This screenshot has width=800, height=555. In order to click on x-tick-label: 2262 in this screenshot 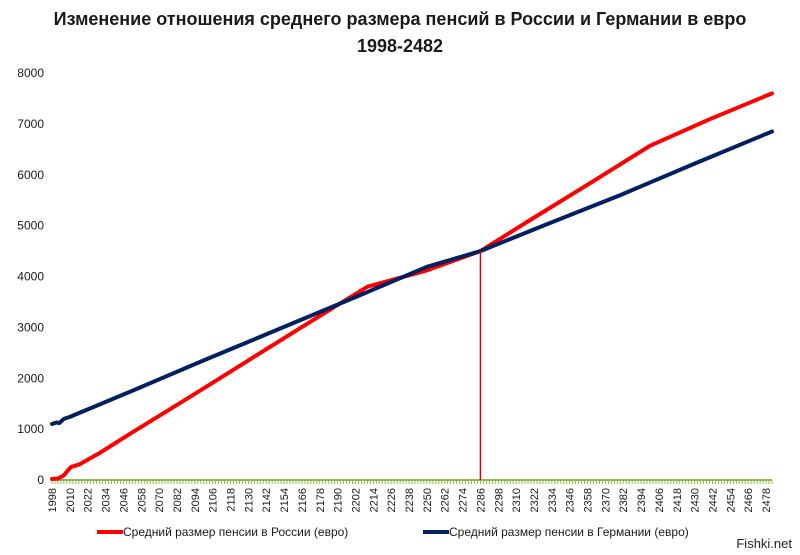, I will do `click(446, 500)`.